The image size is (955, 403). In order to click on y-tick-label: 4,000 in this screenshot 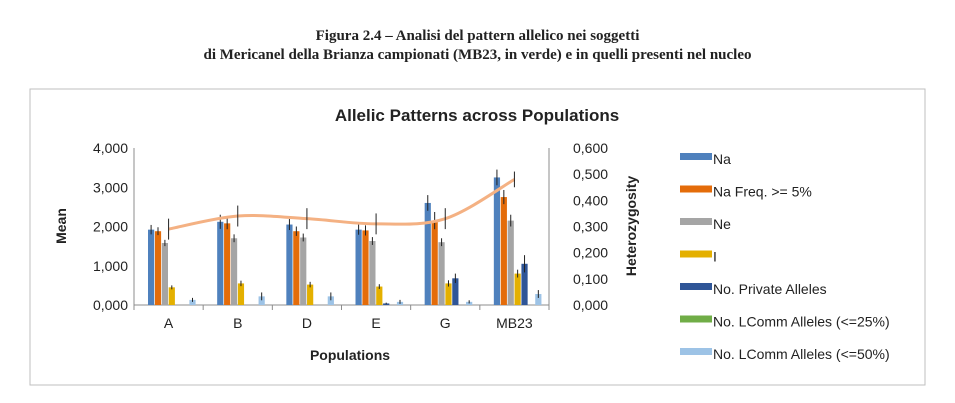, I will do `click(110, 148)`.